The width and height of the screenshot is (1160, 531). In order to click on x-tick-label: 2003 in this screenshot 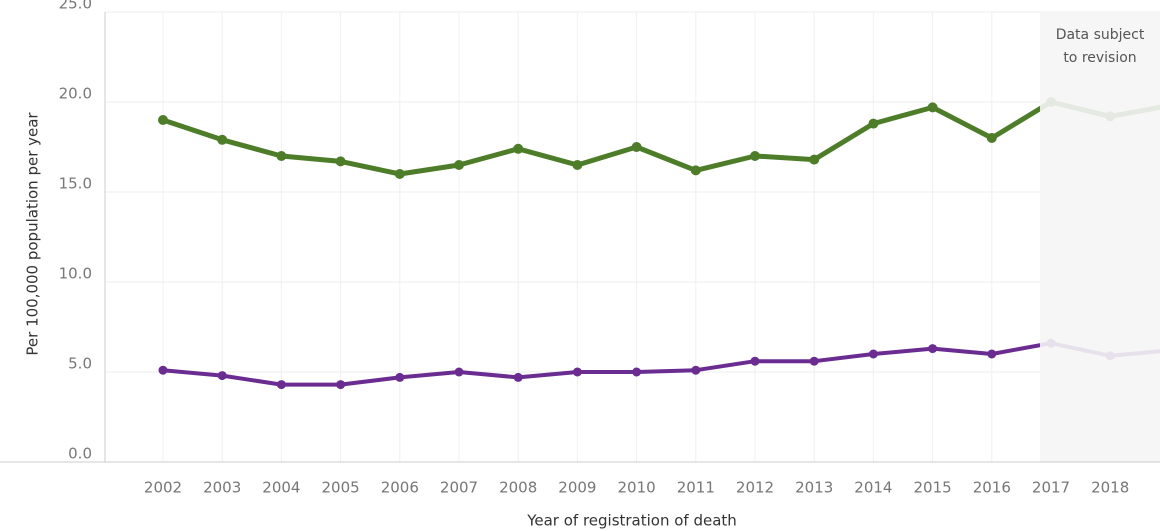, I will do `click(222, 488)`.